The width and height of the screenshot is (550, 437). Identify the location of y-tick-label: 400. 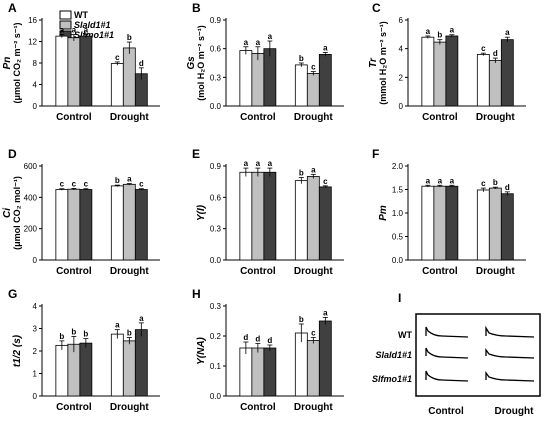
(31, 197).